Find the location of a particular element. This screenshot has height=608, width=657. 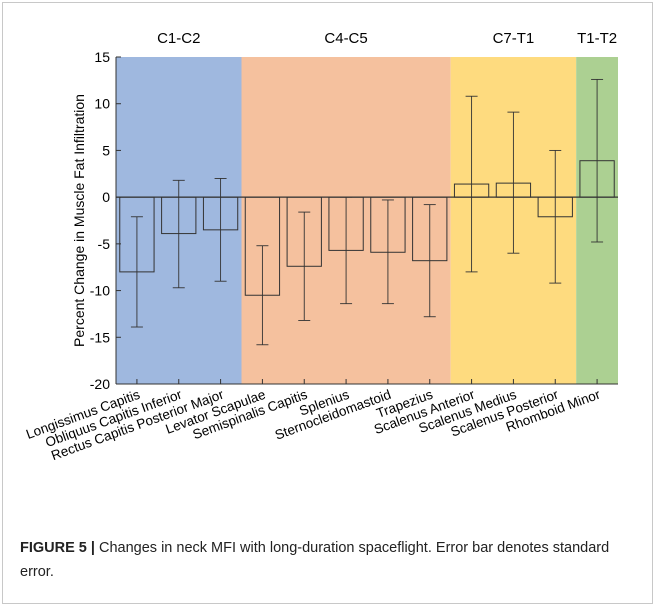

region-label: T1-T2 is located at coordinates (597, 38).